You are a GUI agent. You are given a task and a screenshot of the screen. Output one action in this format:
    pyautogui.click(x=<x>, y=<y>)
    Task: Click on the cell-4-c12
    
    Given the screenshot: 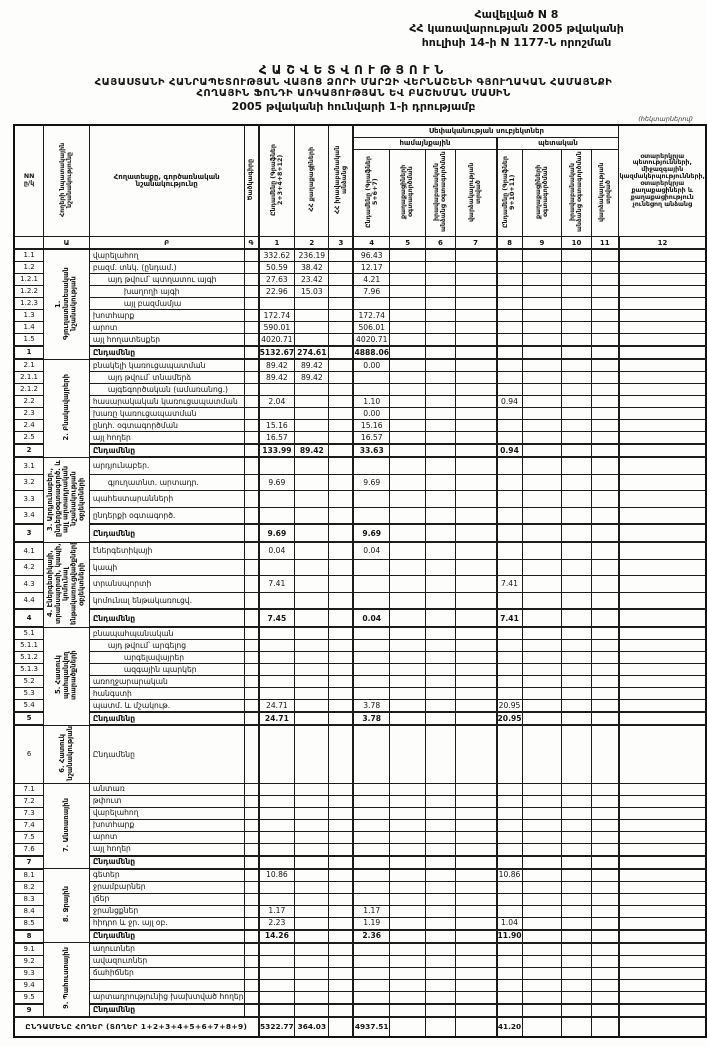 What is the action you would take?
    pyautogui.click(x=662, y=618)
    